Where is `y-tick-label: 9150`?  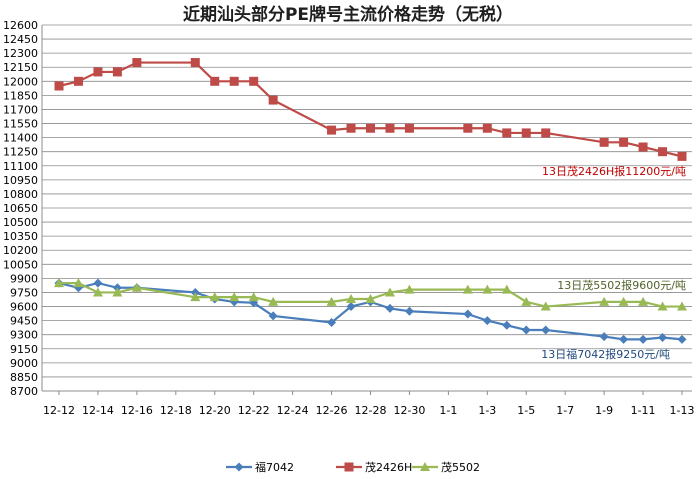
y-tick-label: 9150 is located at coordinates (24, 349).